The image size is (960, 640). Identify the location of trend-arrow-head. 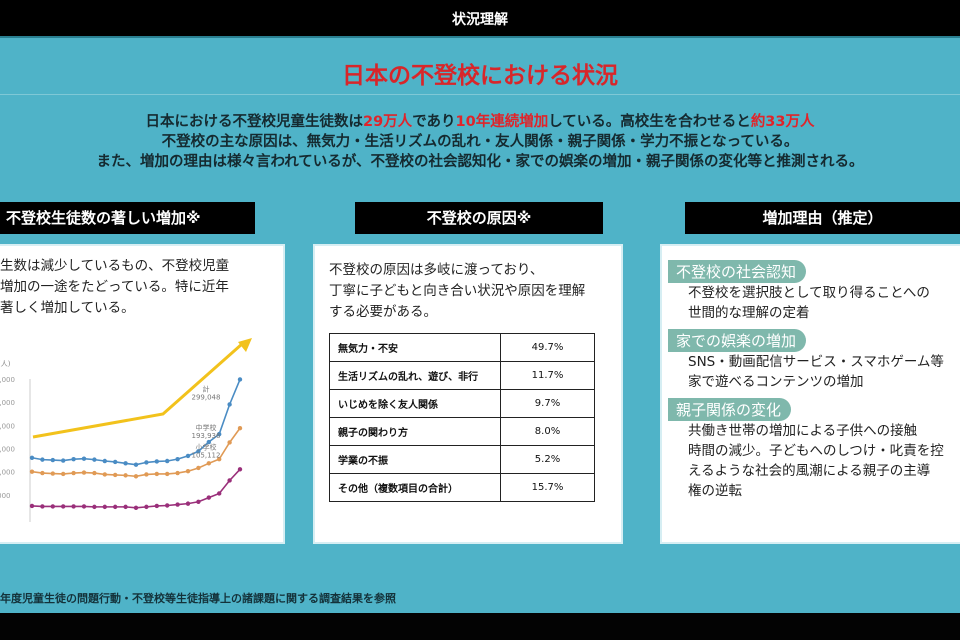
(245, 345).